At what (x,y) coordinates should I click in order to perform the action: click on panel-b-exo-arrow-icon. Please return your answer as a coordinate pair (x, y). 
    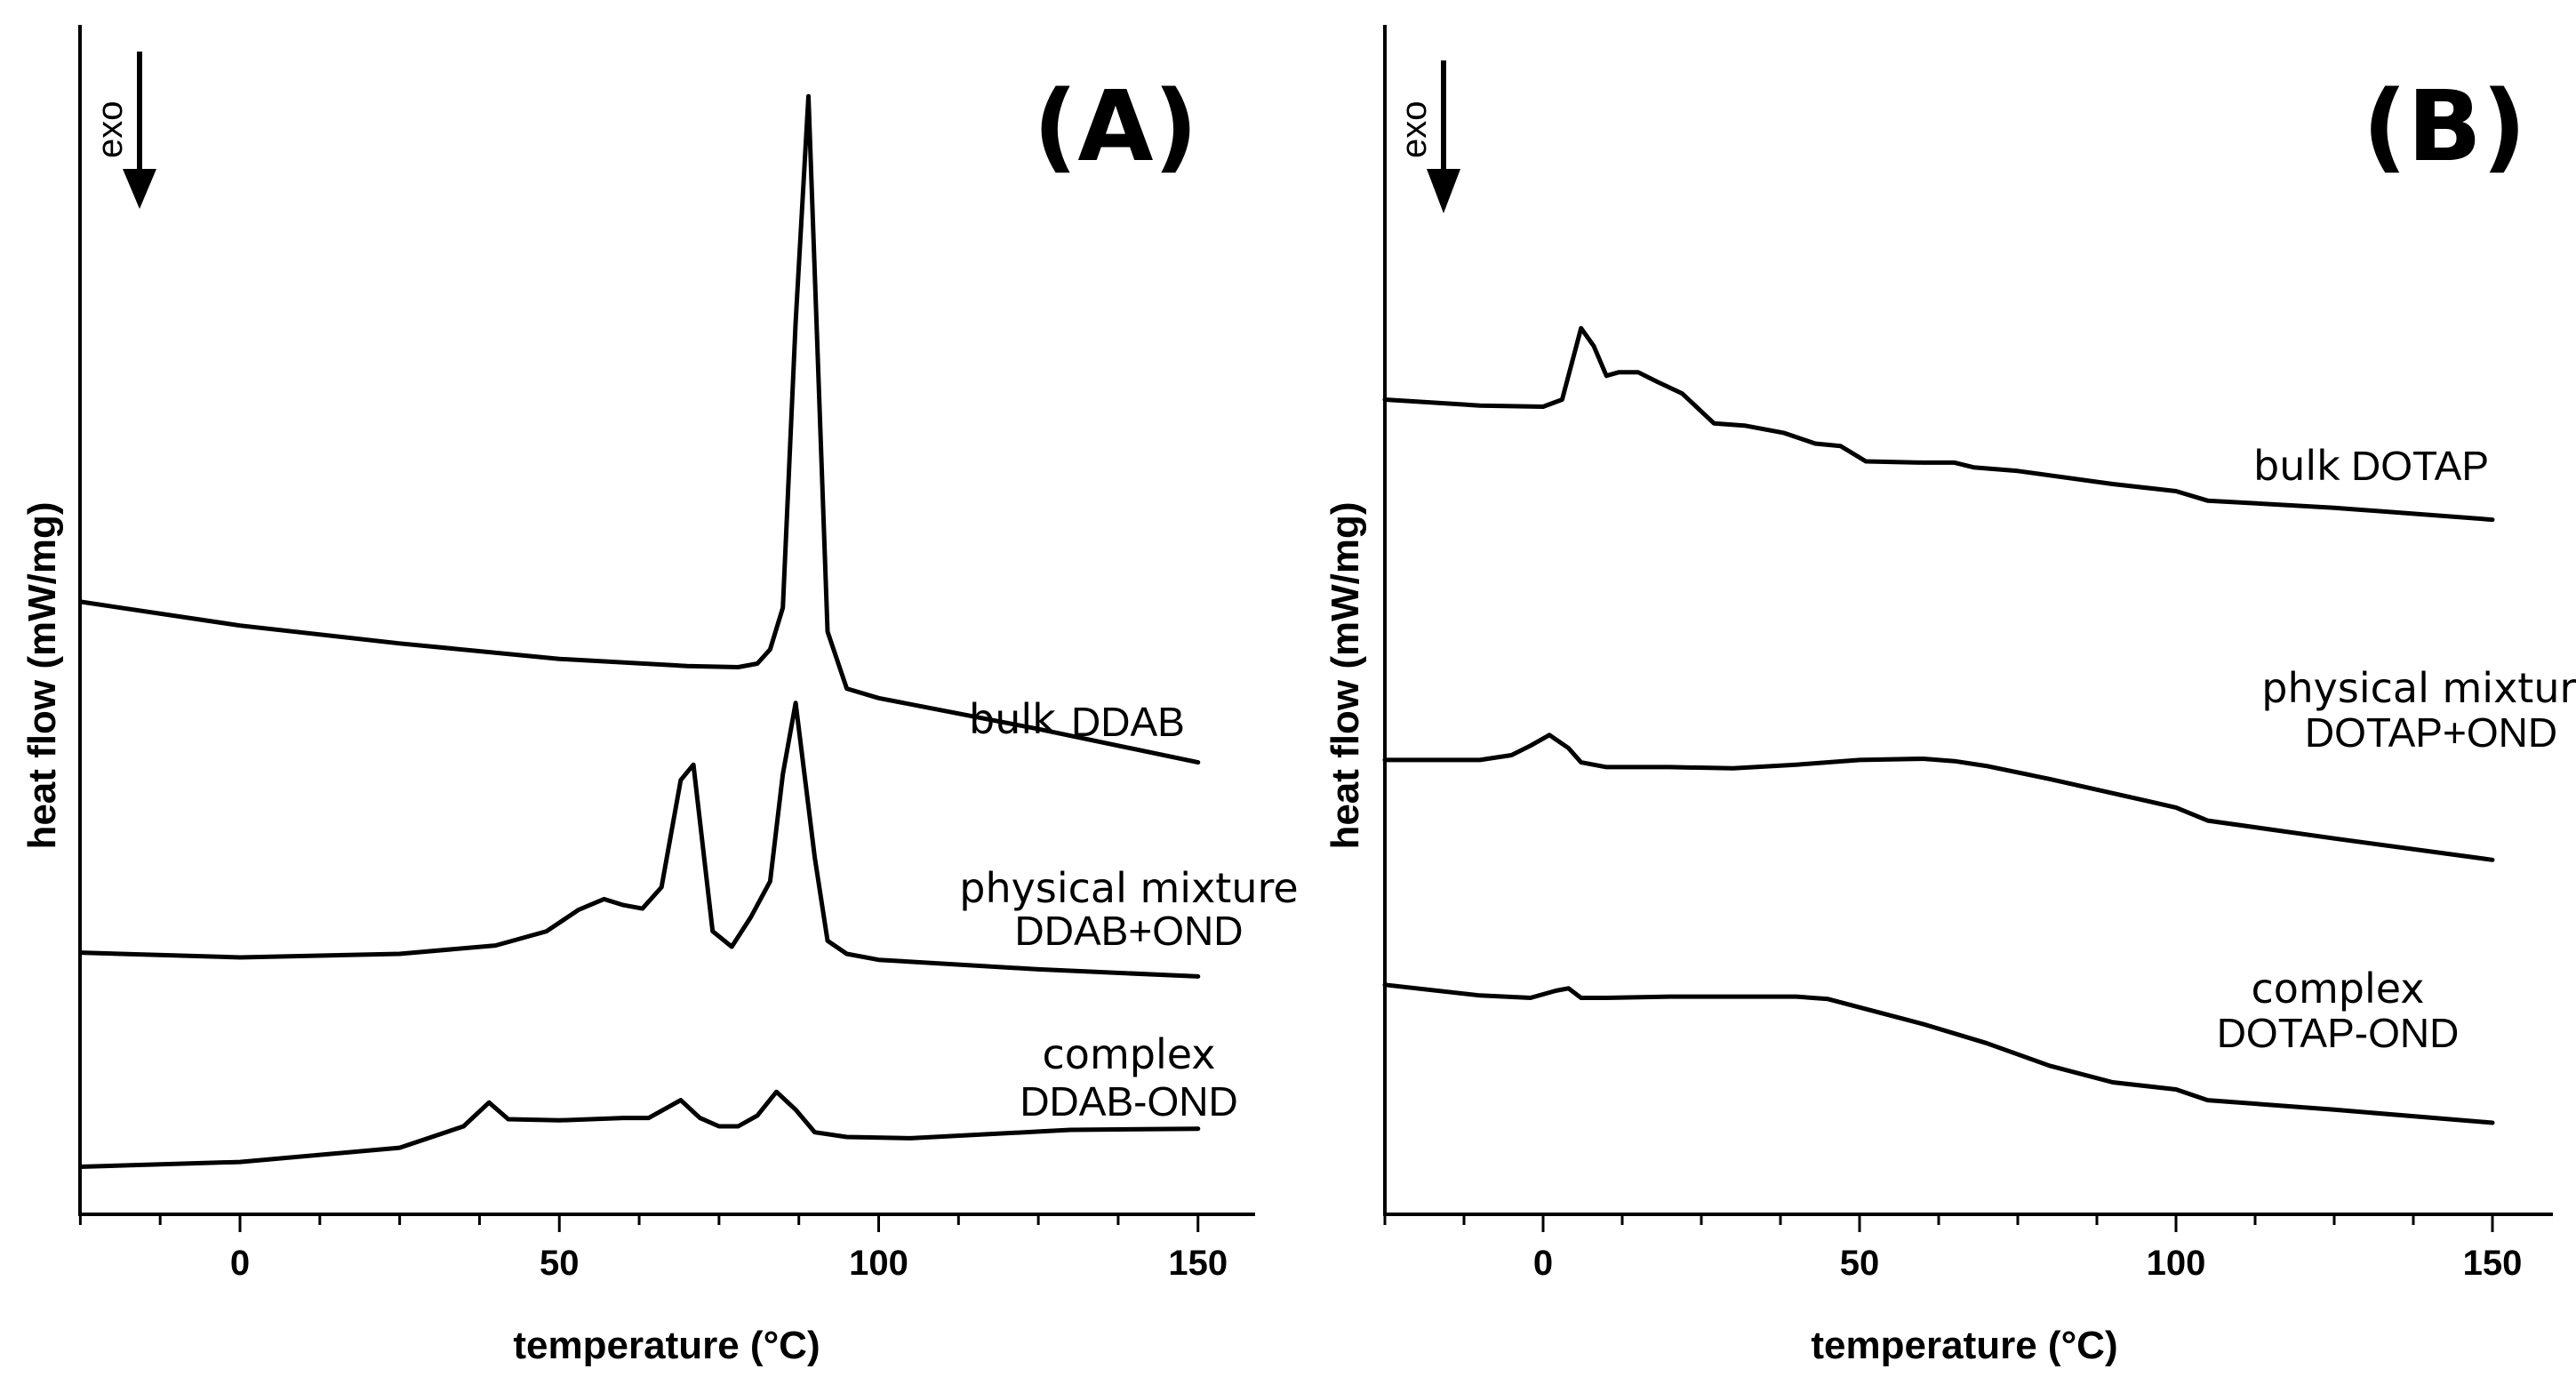
    Looking at the image, I should click on (1443, 191).